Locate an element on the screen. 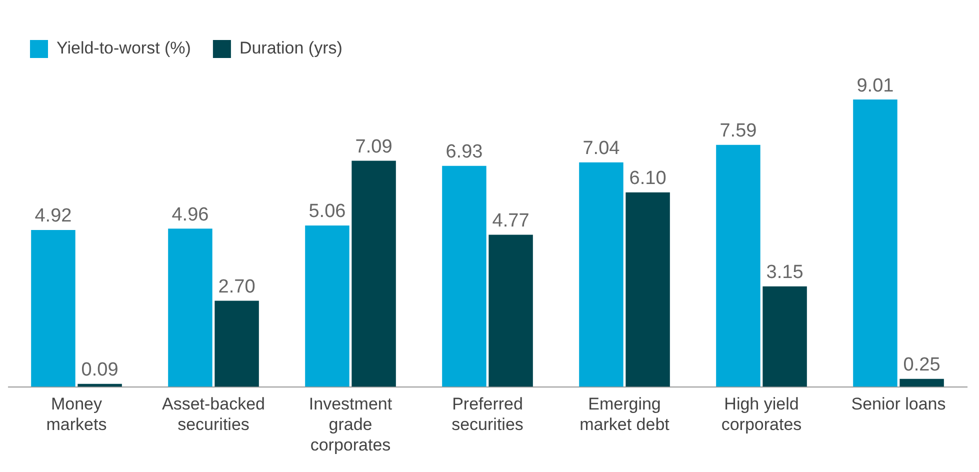 The image size is (979, 472). x-tick-label: Senior loans is located at coordinates (898, 404).